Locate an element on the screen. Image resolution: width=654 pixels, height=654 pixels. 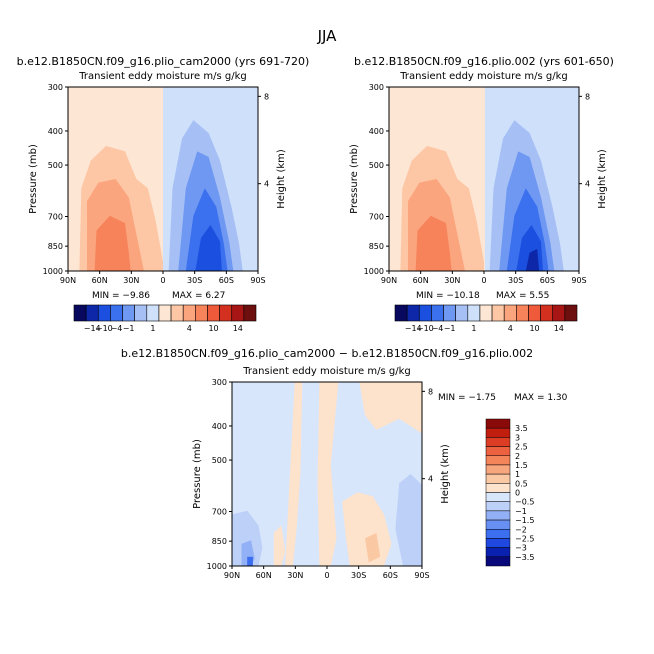
min-value-1: MIN = −10.18 is located at coordinates (448, 296).